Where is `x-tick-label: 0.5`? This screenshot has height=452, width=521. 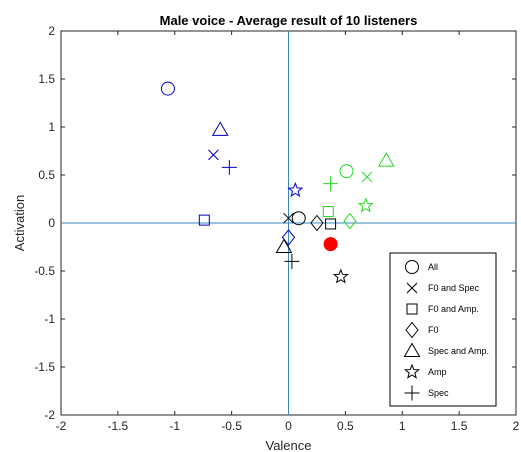 x-tick-label: 0.5 is located at coordinates (345, 426).